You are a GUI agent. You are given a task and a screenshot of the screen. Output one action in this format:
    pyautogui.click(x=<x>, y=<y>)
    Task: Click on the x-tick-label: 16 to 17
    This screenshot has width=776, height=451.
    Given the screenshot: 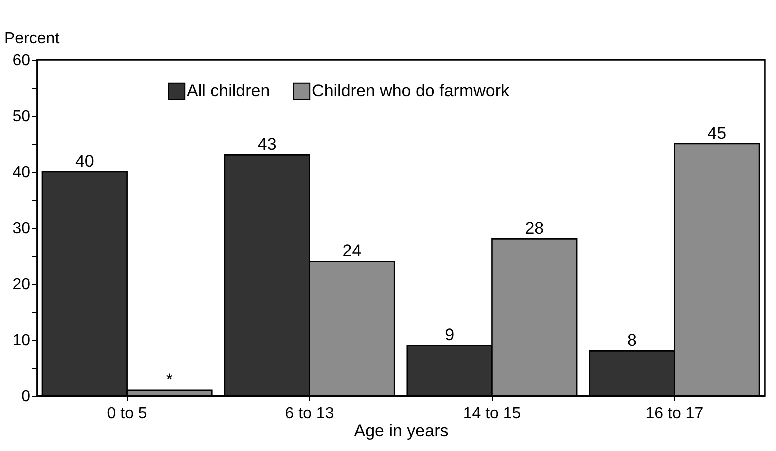 What is the action you would take?
    pyautogui.click(x=675, y=414)
    